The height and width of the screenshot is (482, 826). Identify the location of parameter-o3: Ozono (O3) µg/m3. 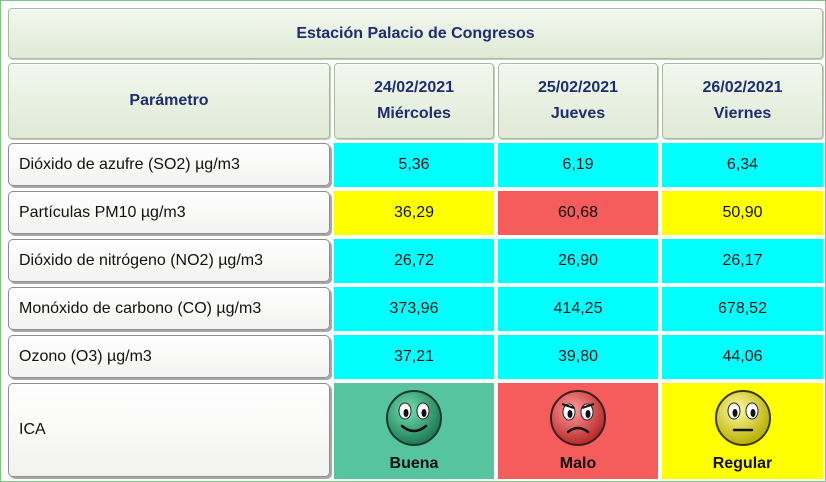
(169, 356).